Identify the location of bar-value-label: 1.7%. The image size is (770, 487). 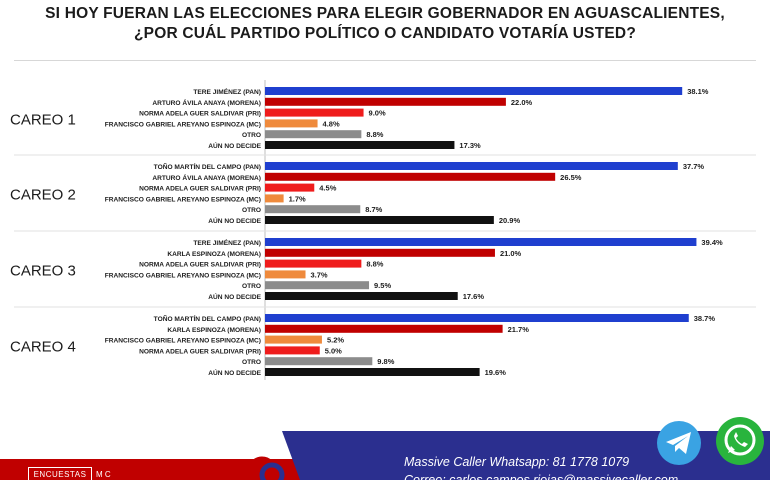
(297, 198).